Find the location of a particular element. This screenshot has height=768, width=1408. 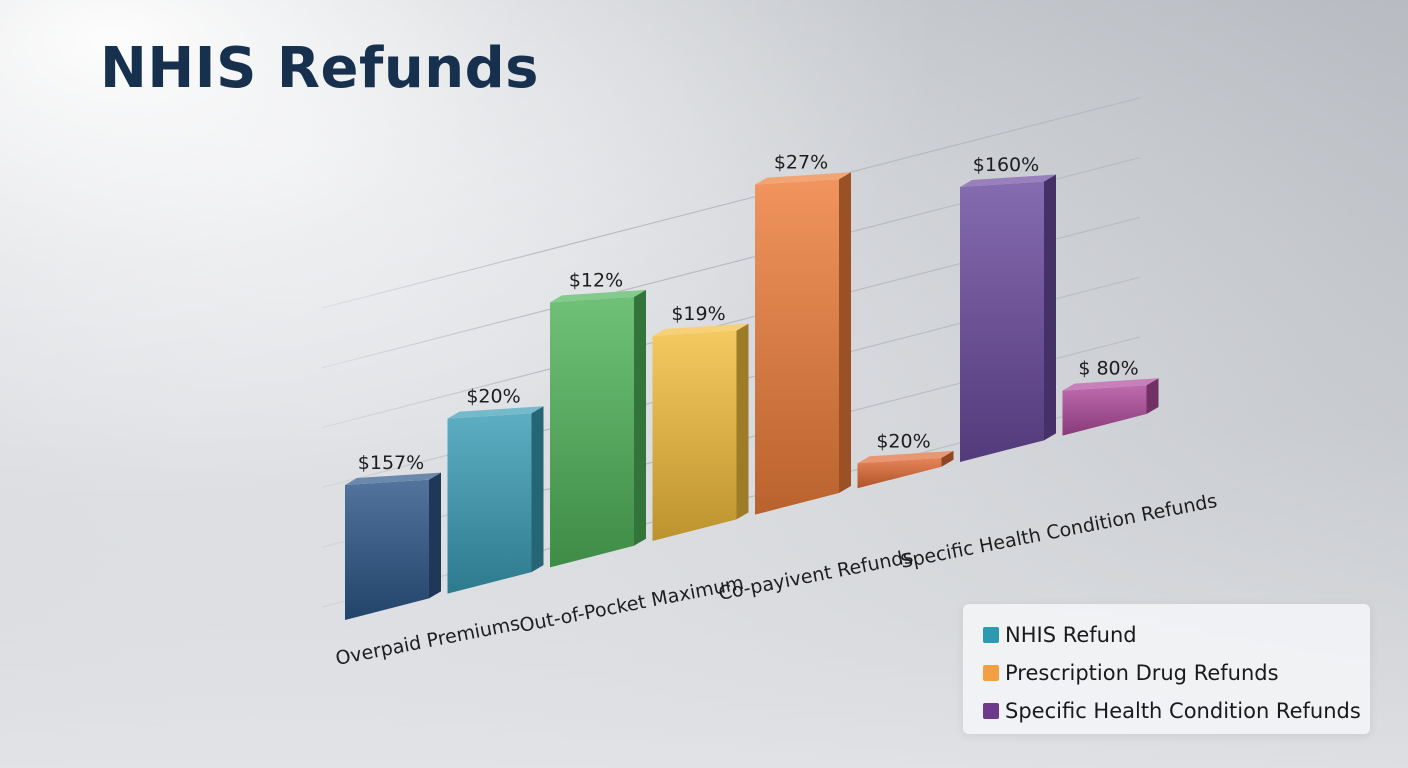

bar-value-label: $12% is located at coordinates (596, 280).